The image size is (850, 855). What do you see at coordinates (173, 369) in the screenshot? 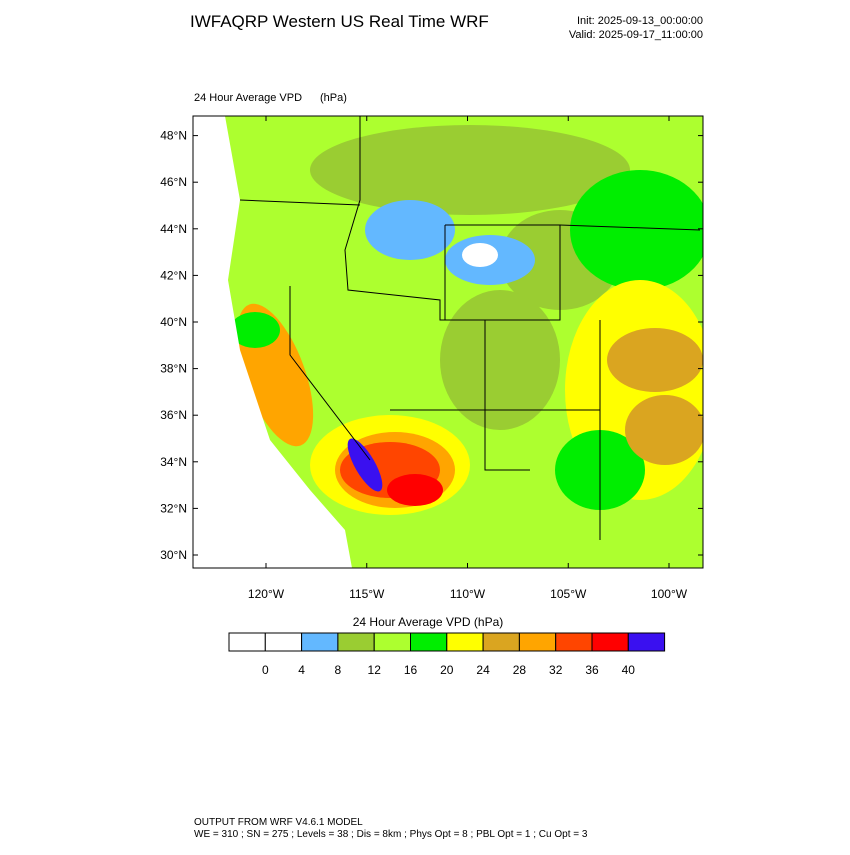
I see `lat-tick-label: 38°N` at bounding box center [173, 369].